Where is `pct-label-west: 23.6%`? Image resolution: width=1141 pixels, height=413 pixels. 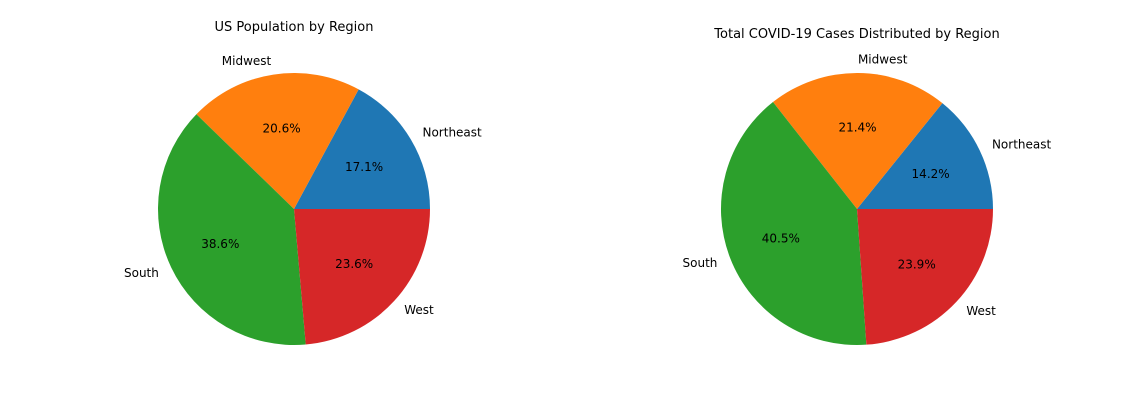 pct-label-west: 23.6% is located at coordinates (354, 264).